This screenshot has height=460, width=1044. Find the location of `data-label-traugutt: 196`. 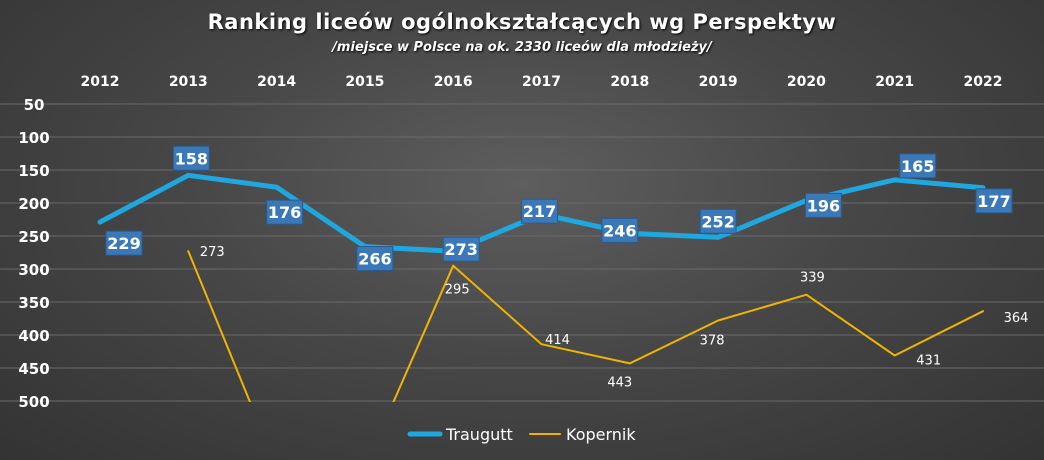

data-label-traugutt: 196 is located at coordinates (823, 205).